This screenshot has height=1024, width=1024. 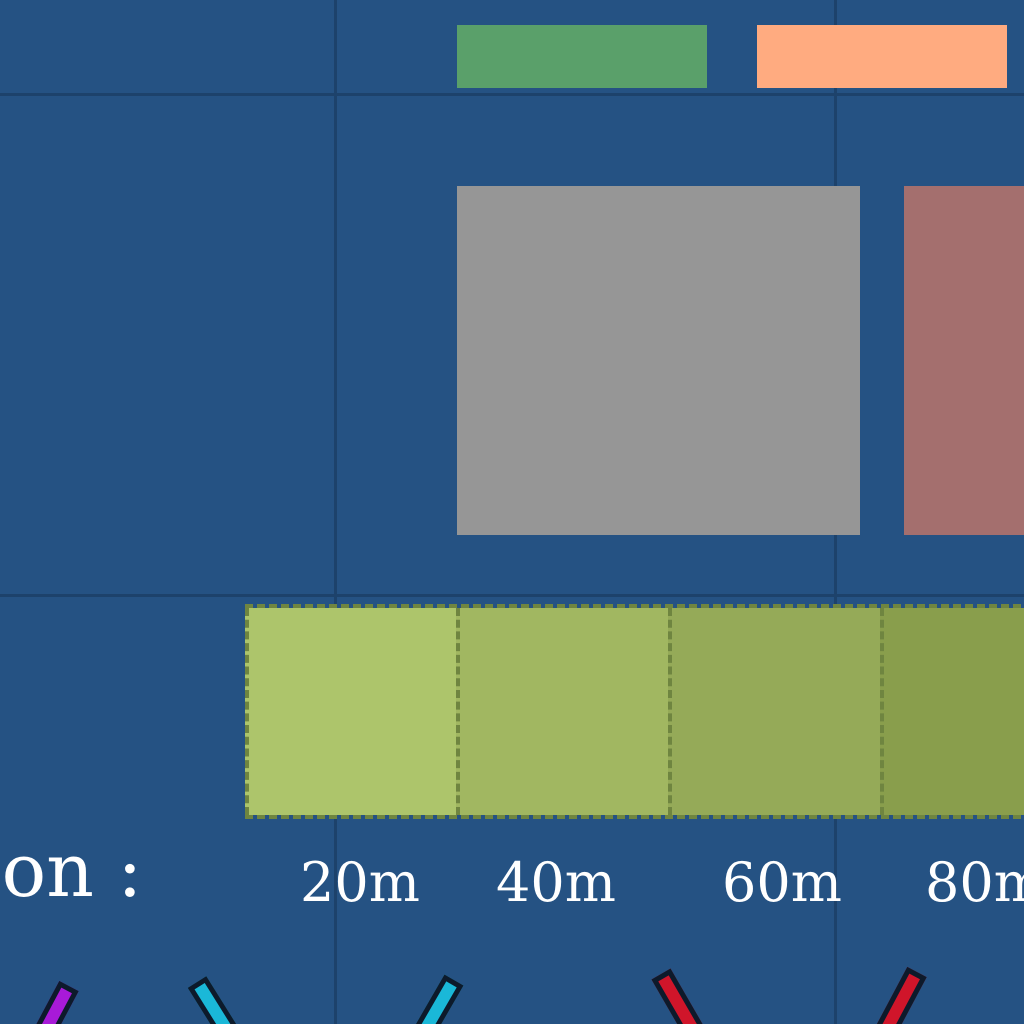 I want to click on scale-label-60m: 60m, so click(x=782, y=882).